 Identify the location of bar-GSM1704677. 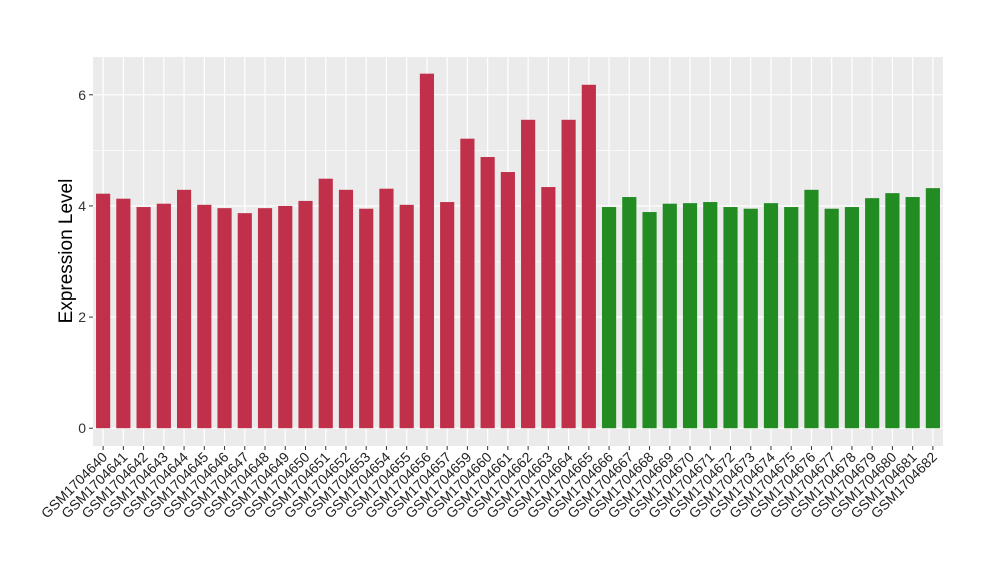
(831, 318).